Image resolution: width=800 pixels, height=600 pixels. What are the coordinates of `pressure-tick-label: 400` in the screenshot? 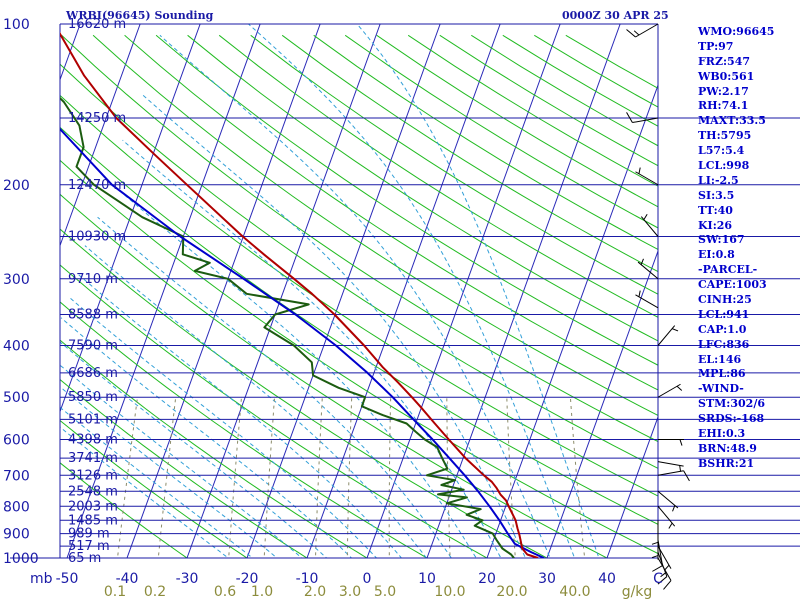 It's located at (16, 347).